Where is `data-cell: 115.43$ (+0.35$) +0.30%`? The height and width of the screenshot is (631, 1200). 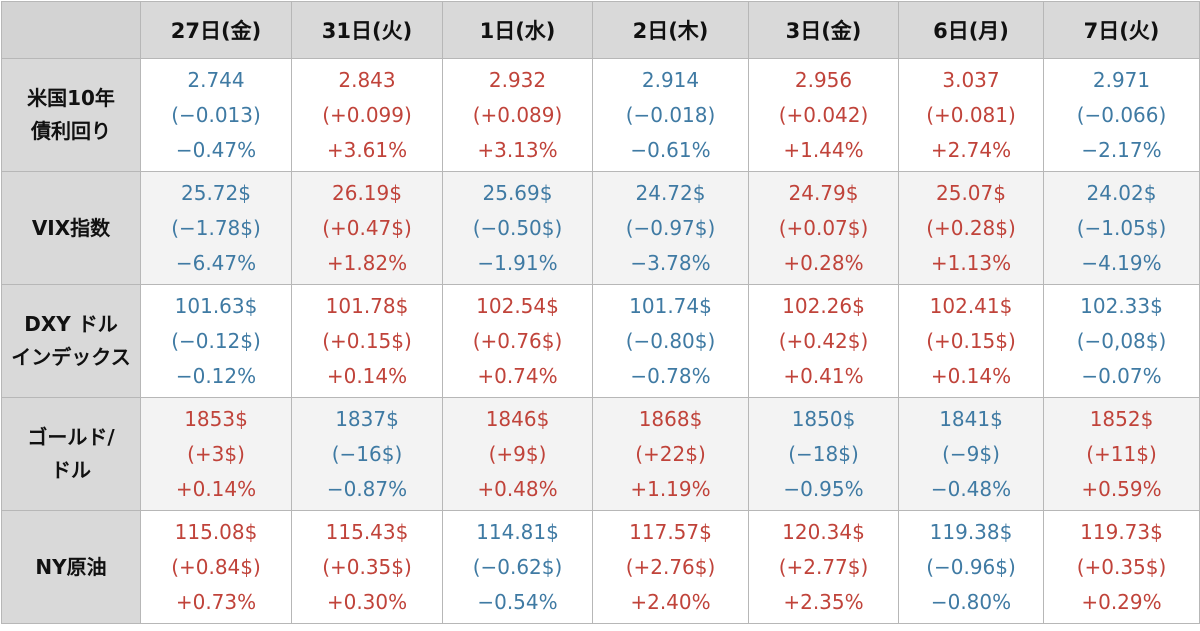 data-cell: 115.43$ (+0.35$) +0.30% is located at coordinates (367, 567).